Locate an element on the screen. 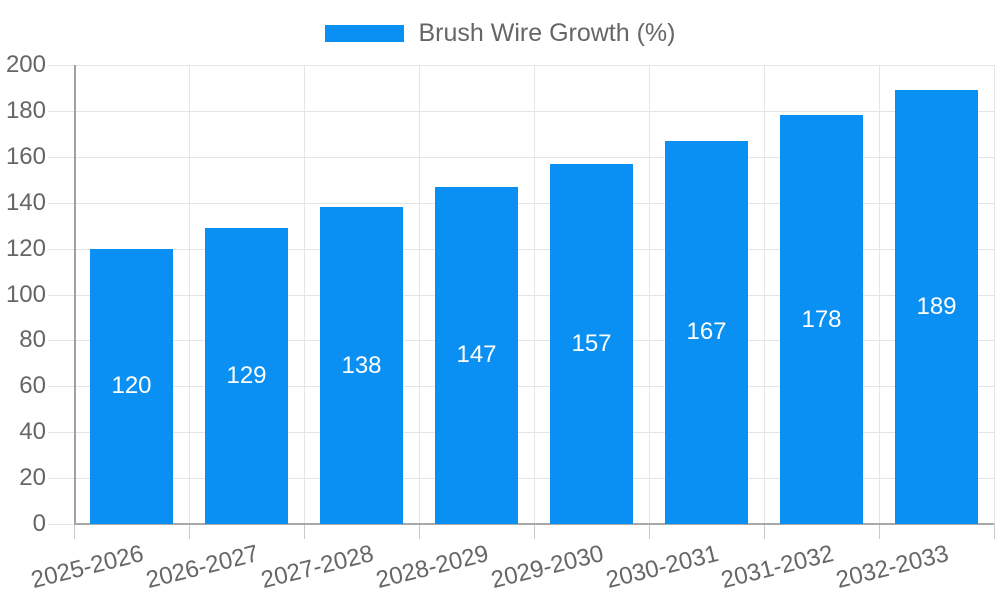  bar-value-label: 147 is located at coordinates (476, 355).